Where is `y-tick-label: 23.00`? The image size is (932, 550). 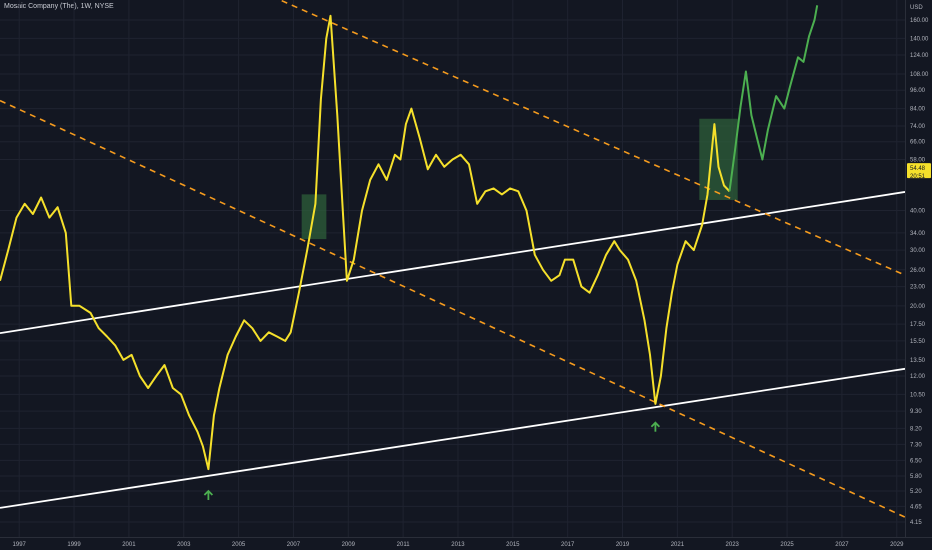
y-tick-label: 23.00 is located at coordinates (918, 288).